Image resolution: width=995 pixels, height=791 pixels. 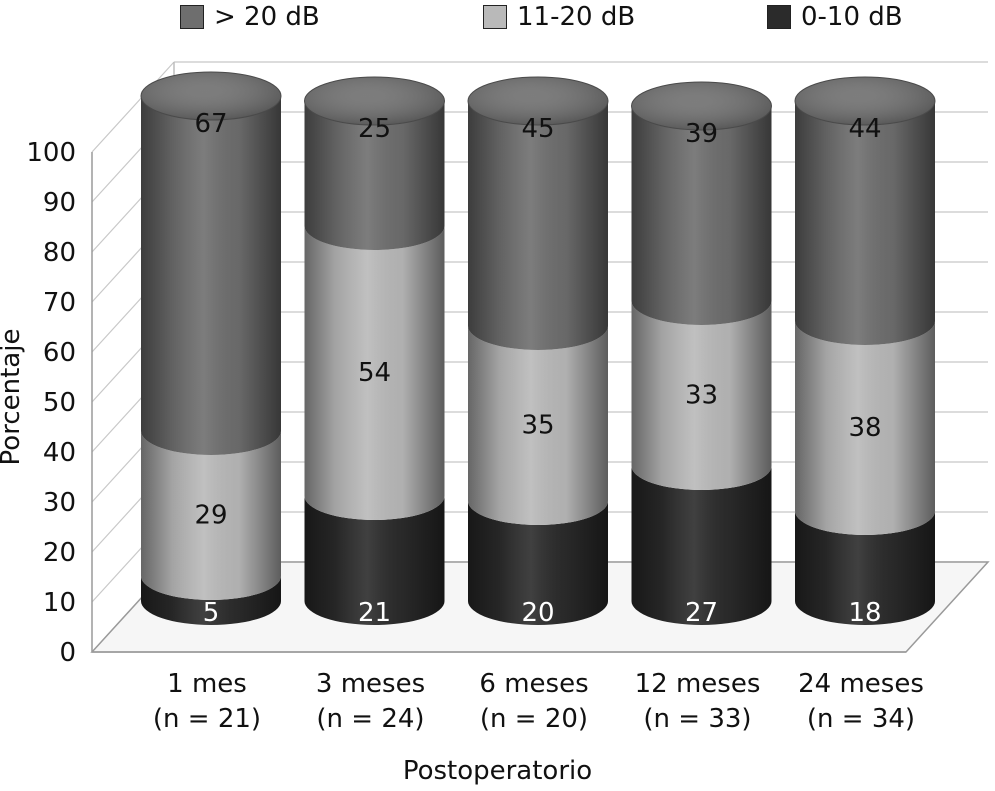 What do you see at coordinates (533, 684) in the screenshot?
I see `x-tick-label: 6 meses` at bounding box center [533, 684].